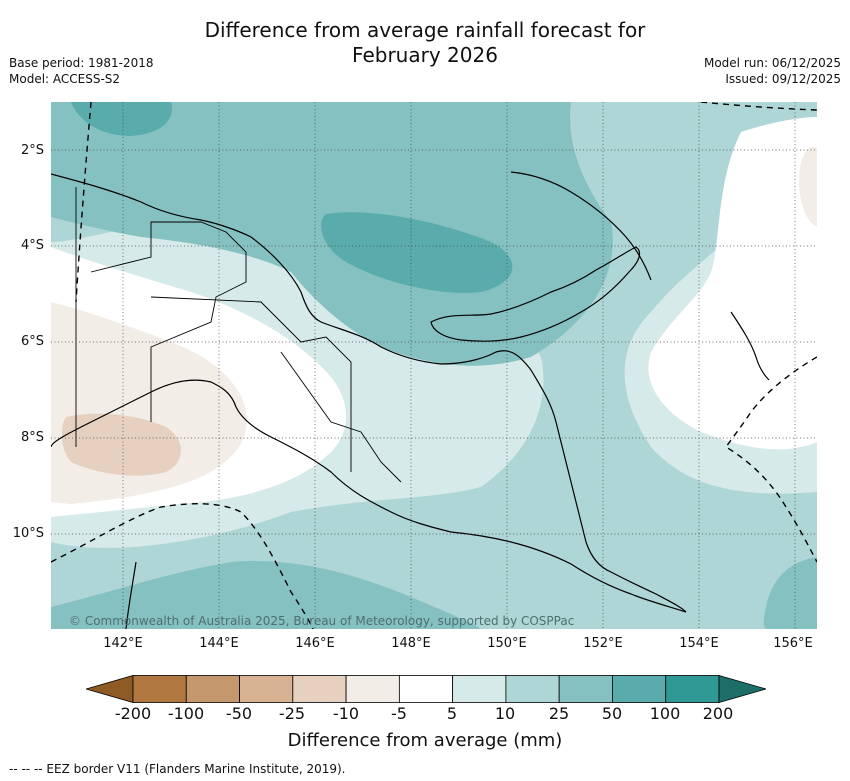 The height and width of the screenshot is (781, 850). Describe the element at coordinates (399, 713) in the screenshot. I see `colorbar-tick: -5` at that location.